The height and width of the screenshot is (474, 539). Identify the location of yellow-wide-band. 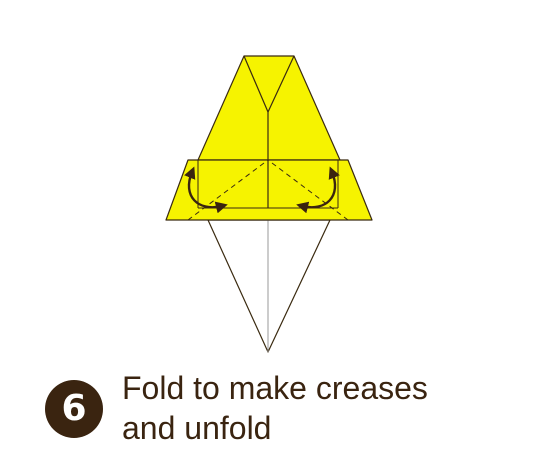
(269, 190).